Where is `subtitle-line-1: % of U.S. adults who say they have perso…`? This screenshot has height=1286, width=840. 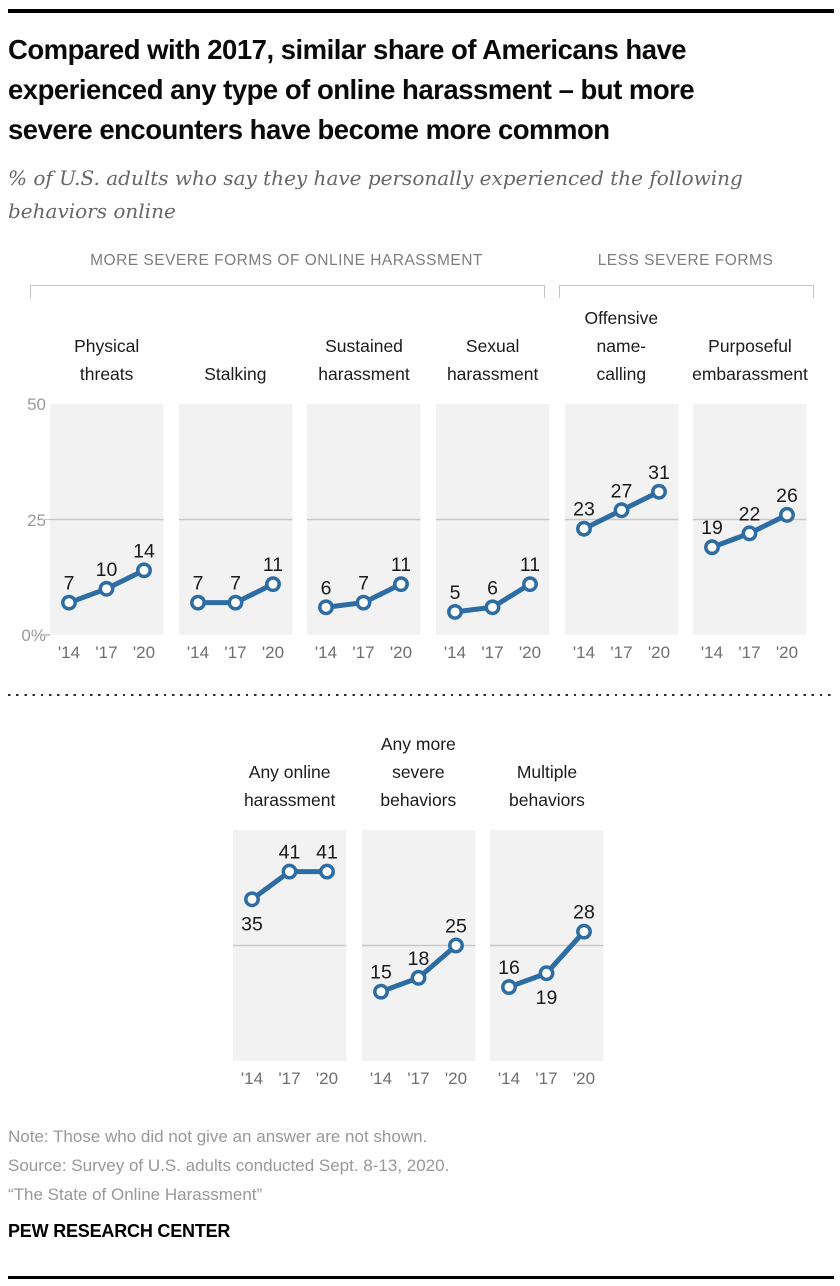 subtitle-line-1: % of U.S. adults who say they have perso… is located at coordinates (375, 178).